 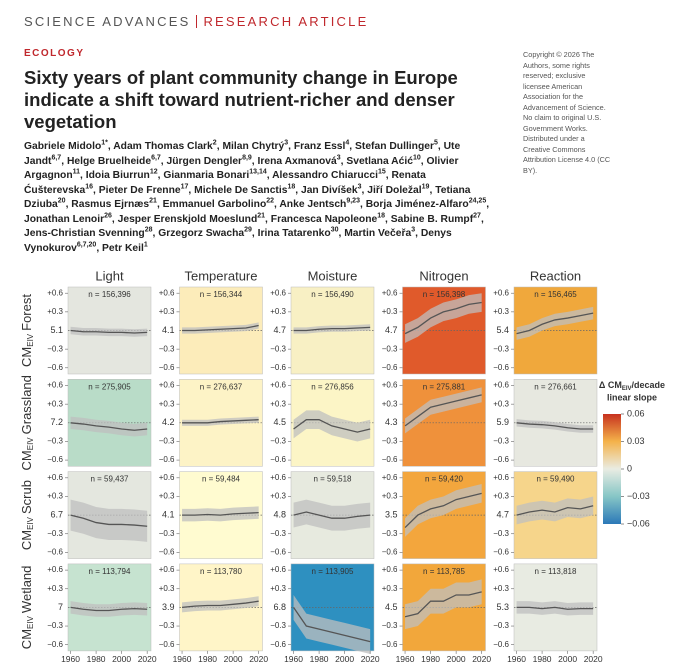 What do you see at coordinates (241, 168) in the screenshot?
I see `author-name: Olivier Argagnon` at bounding box center [241, 168].